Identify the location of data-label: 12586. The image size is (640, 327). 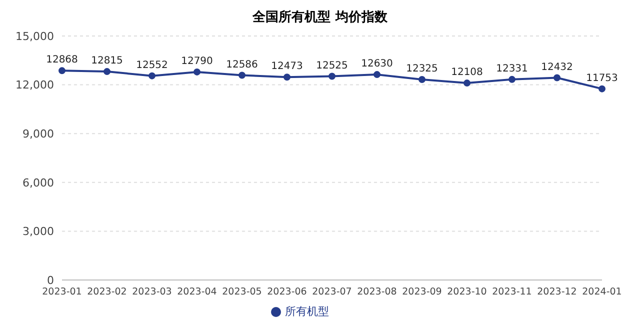
(242, 64).